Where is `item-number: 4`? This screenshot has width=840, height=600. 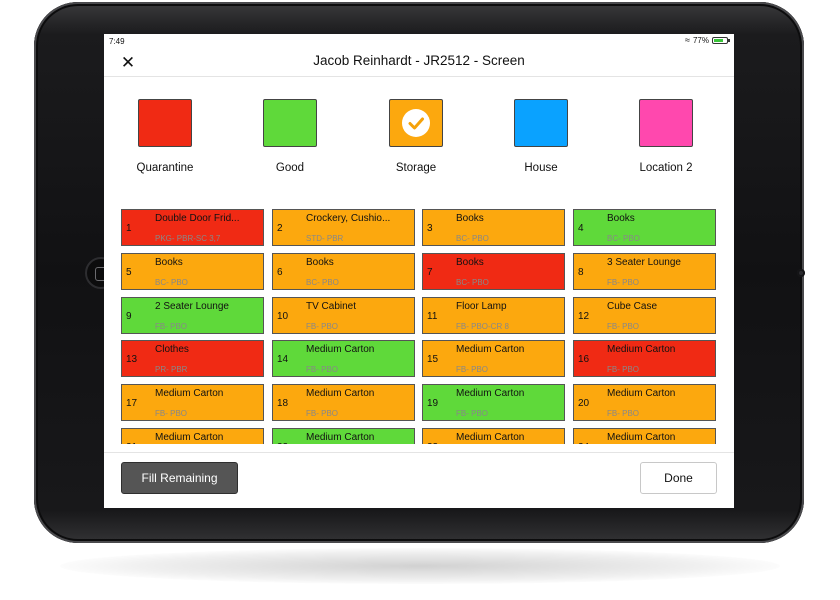
item-number: 4 is located at coordinates (581, 228).